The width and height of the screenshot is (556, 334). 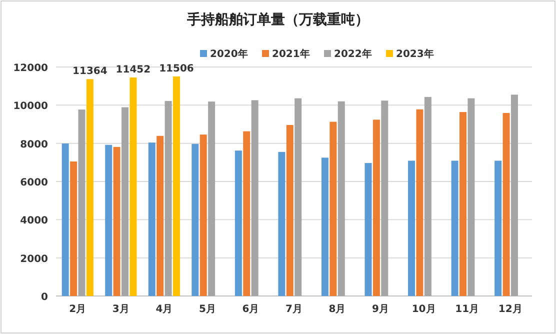 What do you see at coordinates (251, 309) in the screenshot?
I see `x-tick-label: 6月` at bounding box center [251, 309].